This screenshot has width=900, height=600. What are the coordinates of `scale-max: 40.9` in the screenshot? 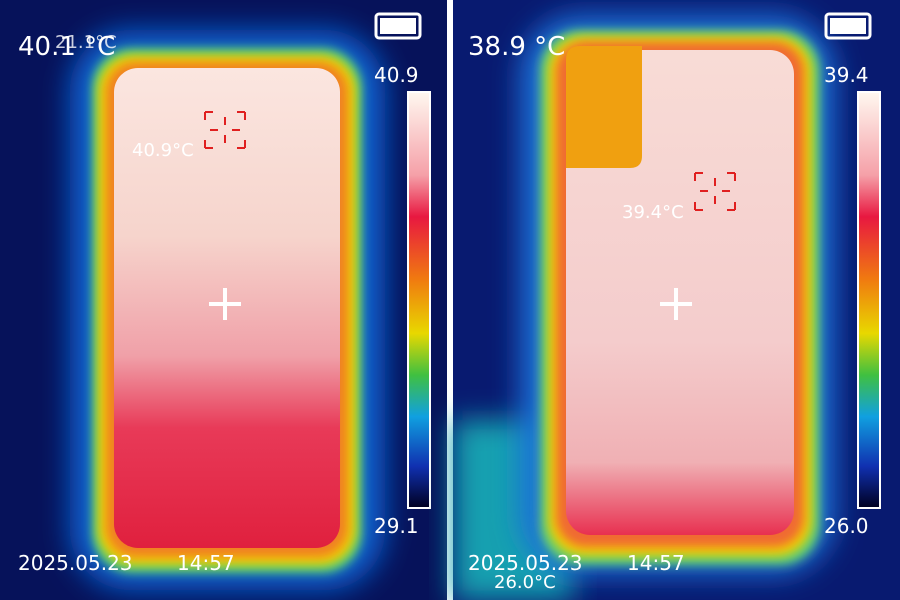 It's located at (396, 75).